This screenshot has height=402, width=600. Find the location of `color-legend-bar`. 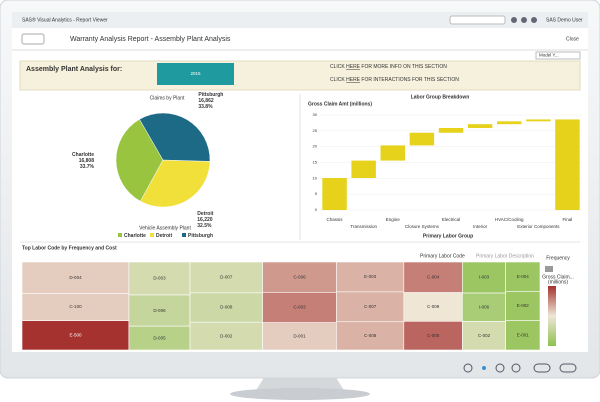

color-legend-bar is located at coordinates (552, 316).